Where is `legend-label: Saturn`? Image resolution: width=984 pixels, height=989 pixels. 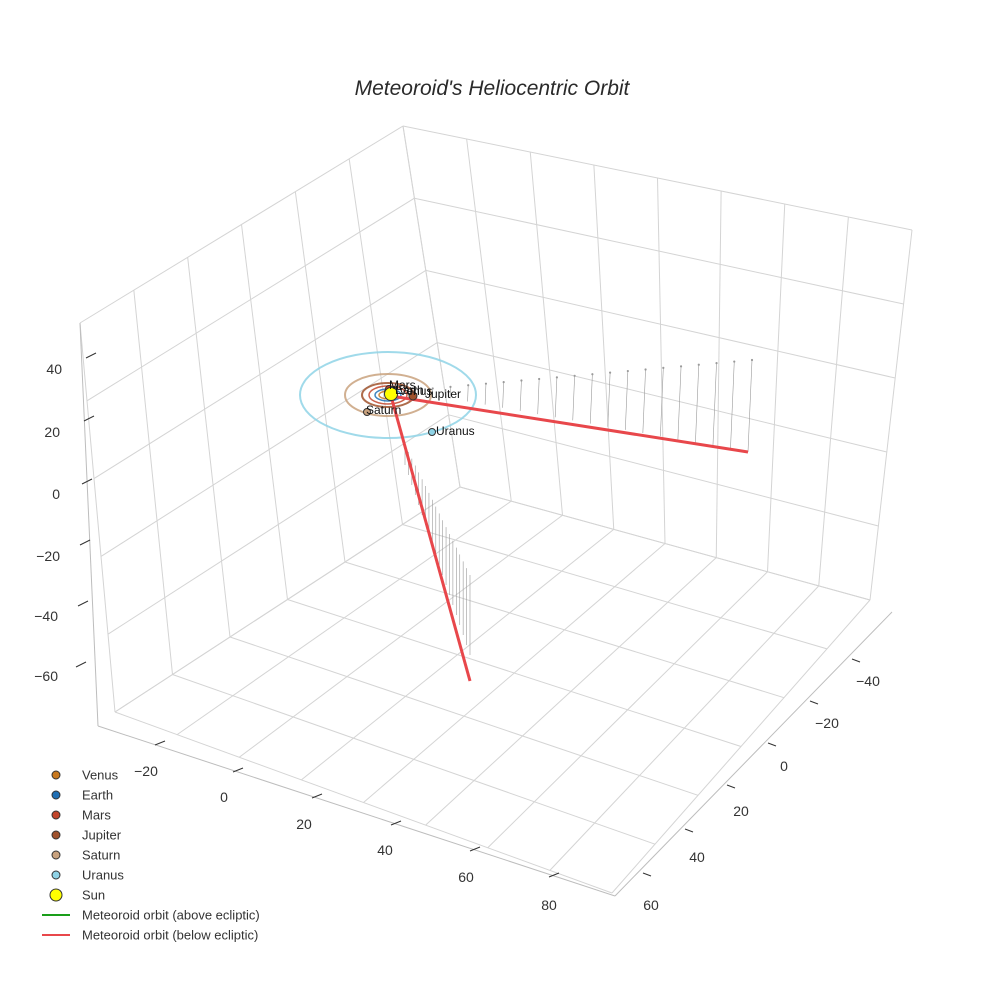 legend-label: Saturn is located at coordinates (101, 855).